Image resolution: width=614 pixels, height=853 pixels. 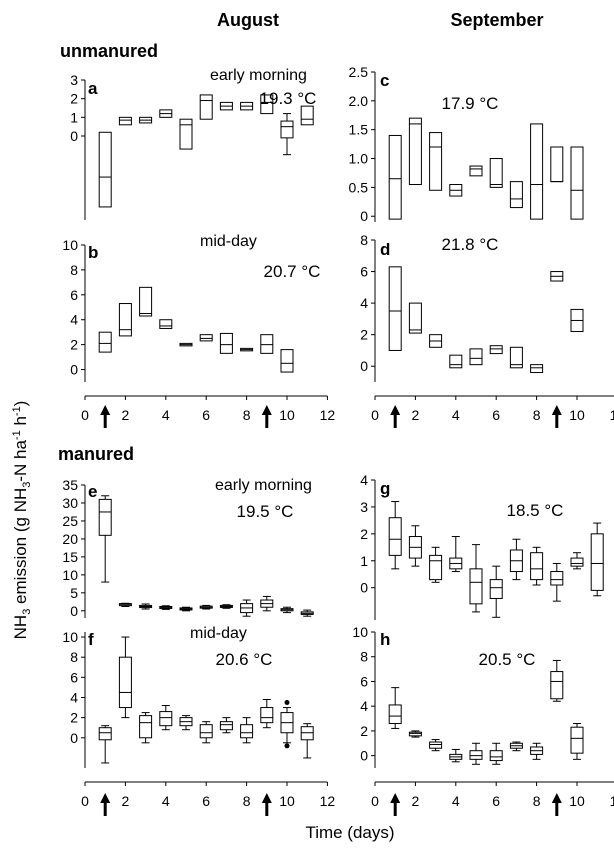 I want to click on panel-f: 10 8 6 4 2 0 0 2 4 6 8 10 12 f mid-day 20.6 °C, so click(x=198, y=720).